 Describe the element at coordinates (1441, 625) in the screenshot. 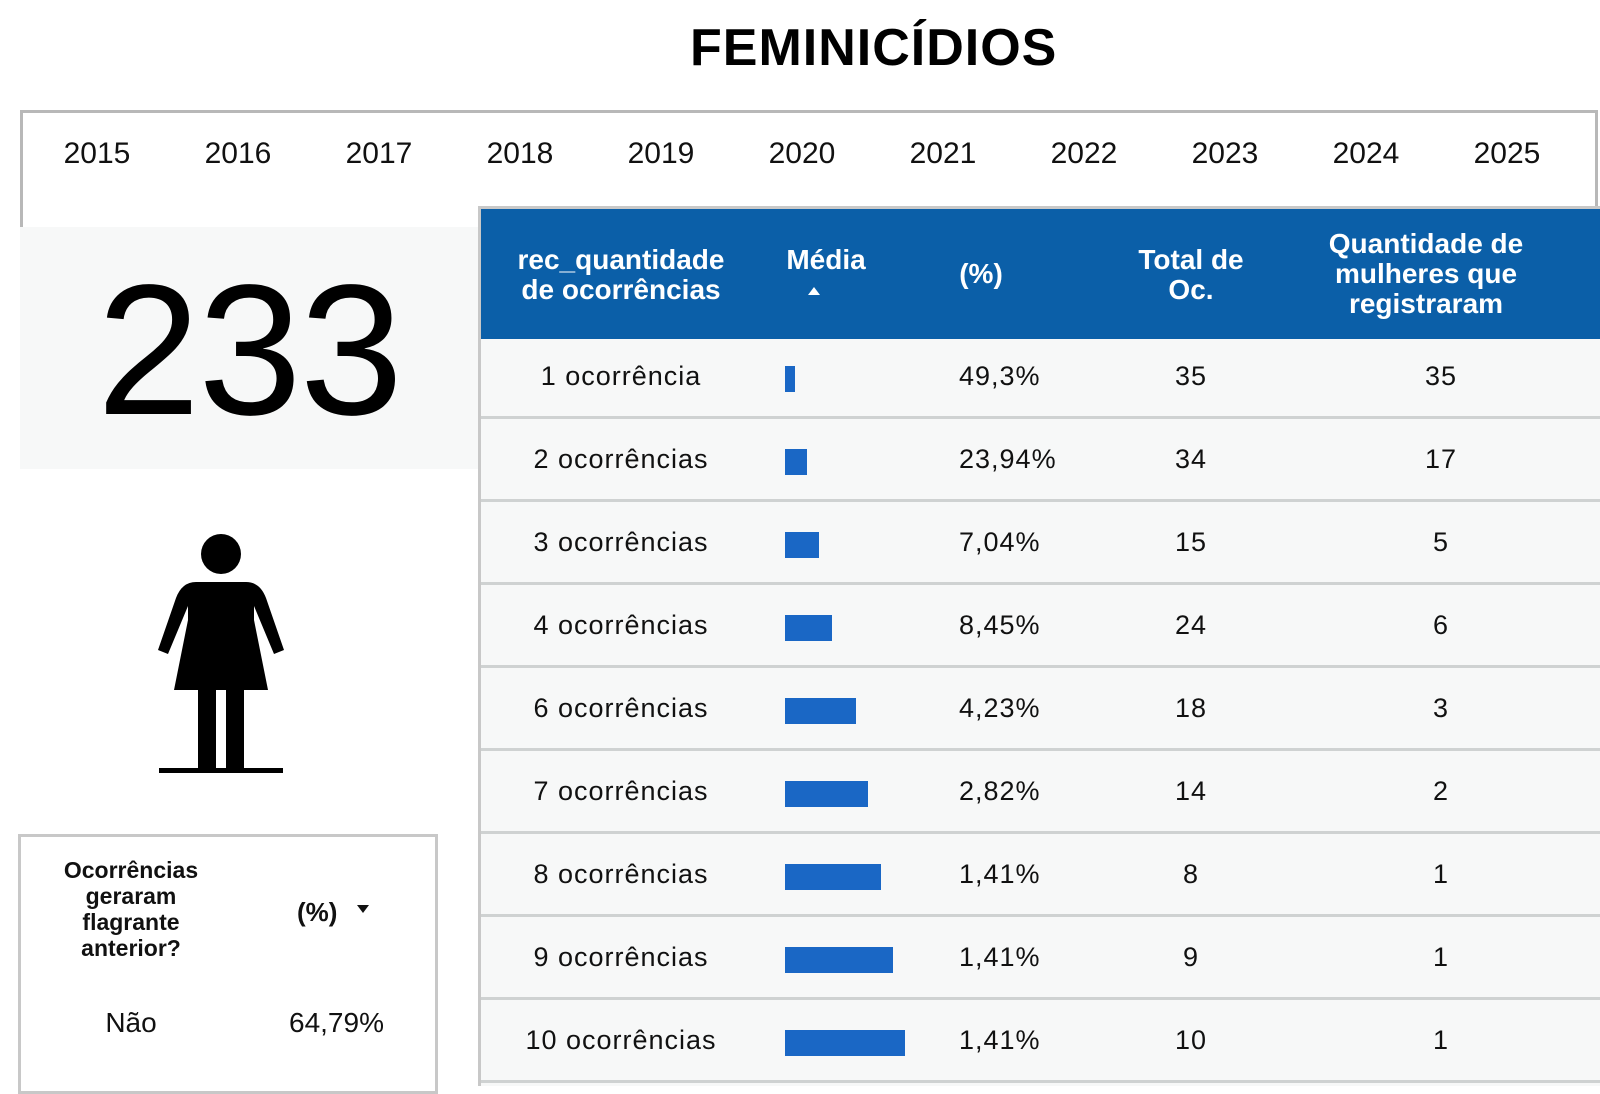

I see `row-qty: 6` at that location.